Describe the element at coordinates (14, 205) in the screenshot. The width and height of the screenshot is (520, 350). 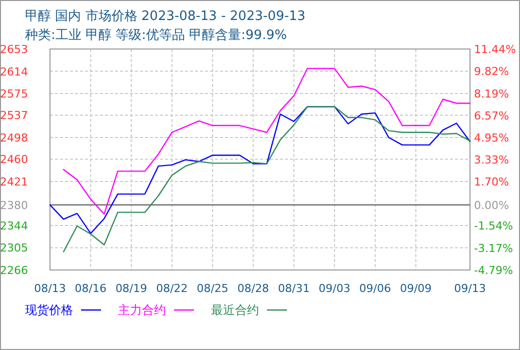
I see `y-tick-label: 2380` at that location.